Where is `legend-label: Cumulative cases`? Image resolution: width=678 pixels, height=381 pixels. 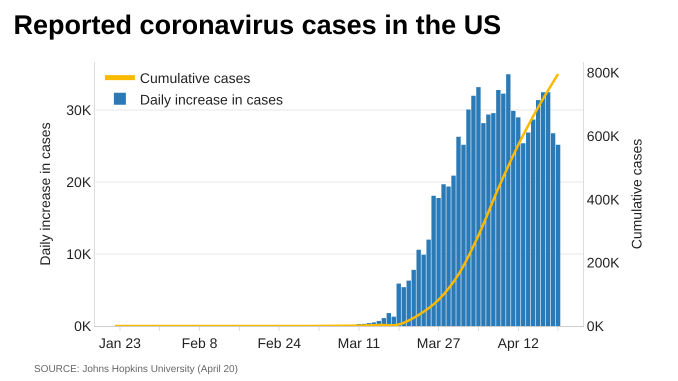 legend-label: Cumulative cases is located at coordinates (195, 78).